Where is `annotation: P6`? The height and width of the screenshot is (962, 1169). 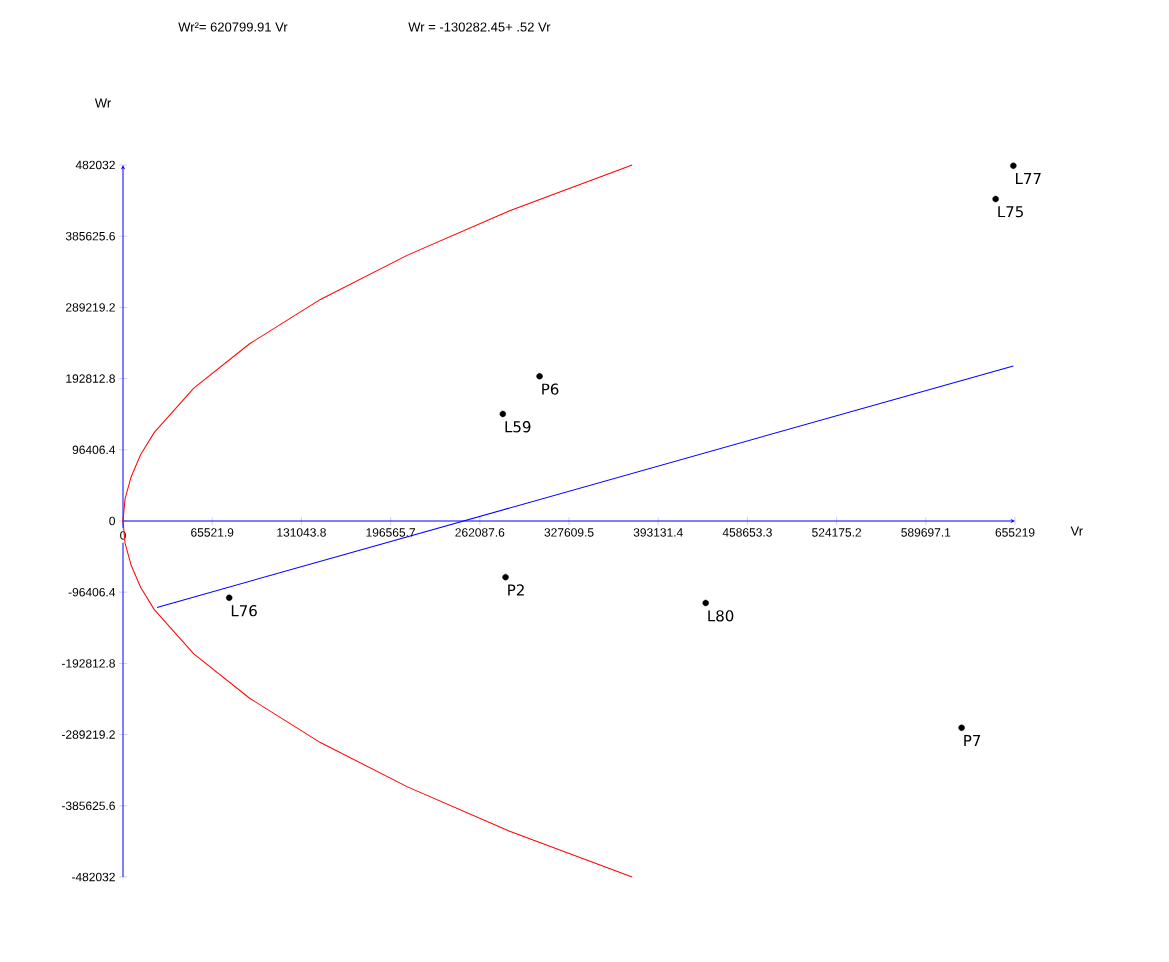 annotation: P6 is located at coordinates (550, 389).